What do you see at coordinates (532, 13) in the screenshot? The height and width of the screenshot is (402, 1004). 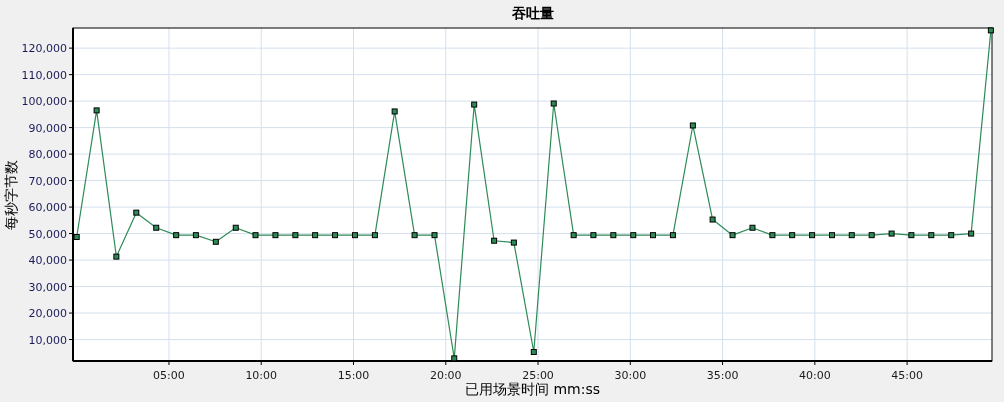 I see `chart-title: 吞吐量` at bounding box center [532, 13].